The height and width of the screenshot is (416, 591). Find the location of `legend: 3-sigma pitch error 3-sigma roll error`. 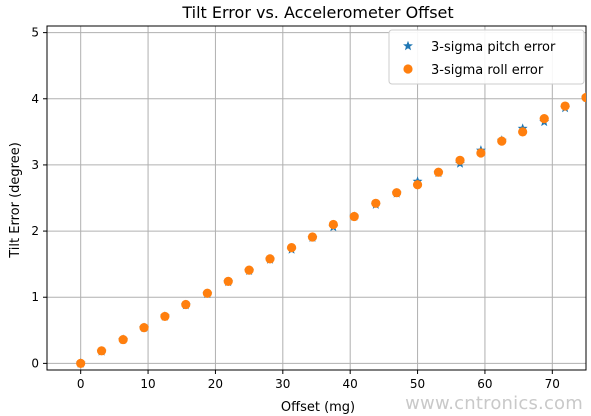

legend: 3-sigma pitch error 3-sigma roll error is located at coordinates (486, 57).